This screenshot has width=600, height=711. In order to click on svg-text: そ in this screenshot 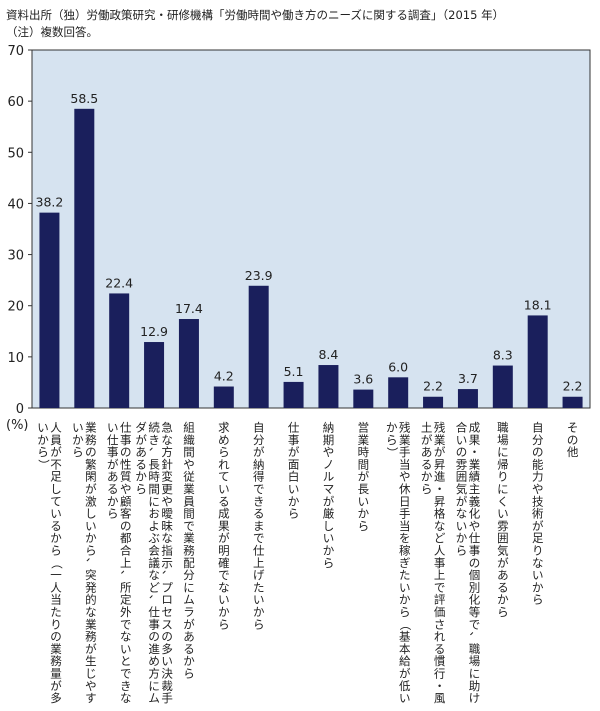, I will do `click(573, 428)`.